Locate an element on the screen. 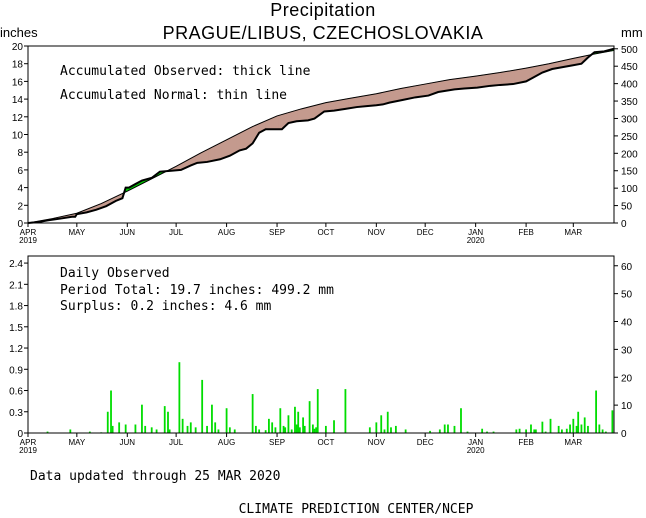 This screenshot has height=518, width=646. y-tick-label-left: 0 is located at coordinates (20, 224).